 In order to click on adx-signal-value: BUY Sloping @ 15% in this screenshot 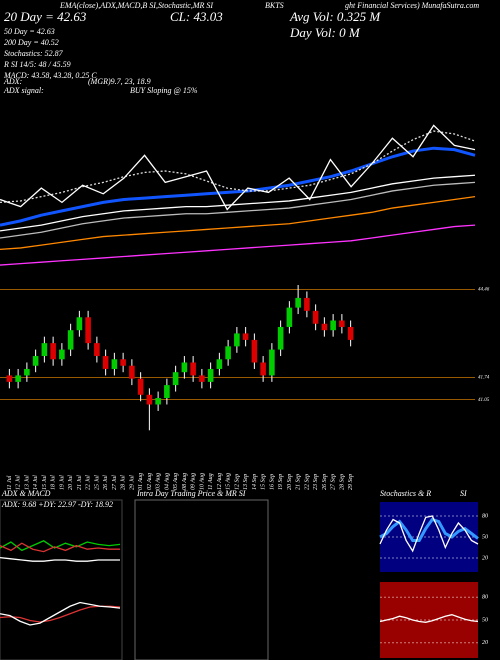, I will do `click(164, 90)`.